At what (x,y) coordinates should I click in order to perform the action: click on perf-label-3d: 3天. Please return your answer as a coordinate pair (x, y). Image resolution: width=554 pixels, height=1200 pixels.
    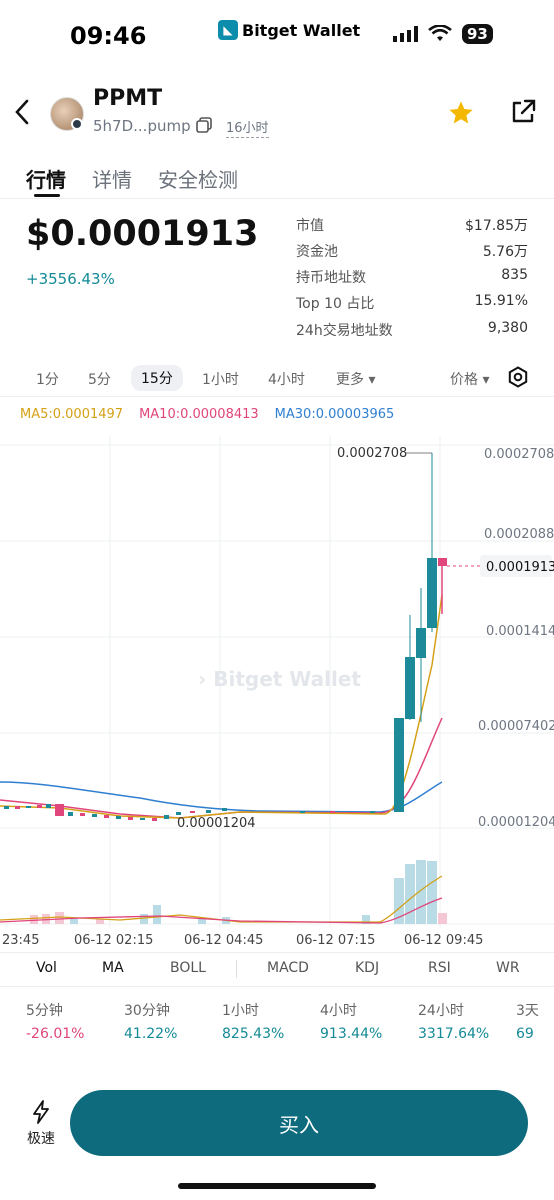
    Looking at the image, I should click on (527, 1011).